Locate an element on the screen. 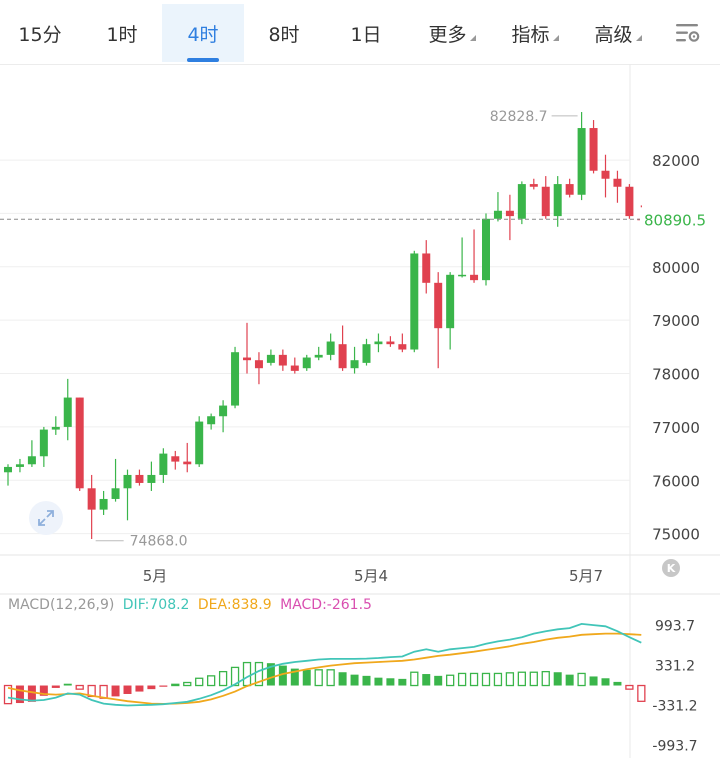 This screenshot has width=720, height=758. price-tick-label: 80000 is located at coordinates (676, 268).